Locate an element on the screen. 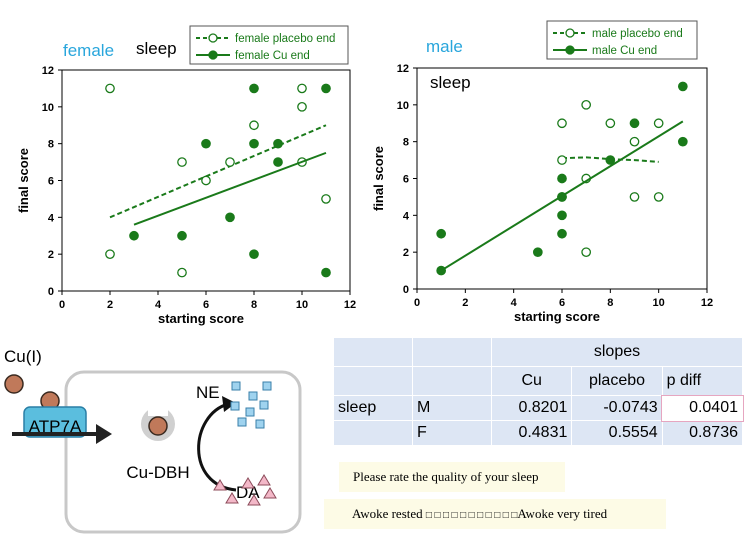 The image size is (751, 537). male-legend-label-0: male placebo end is located at coordinates (637, 34).